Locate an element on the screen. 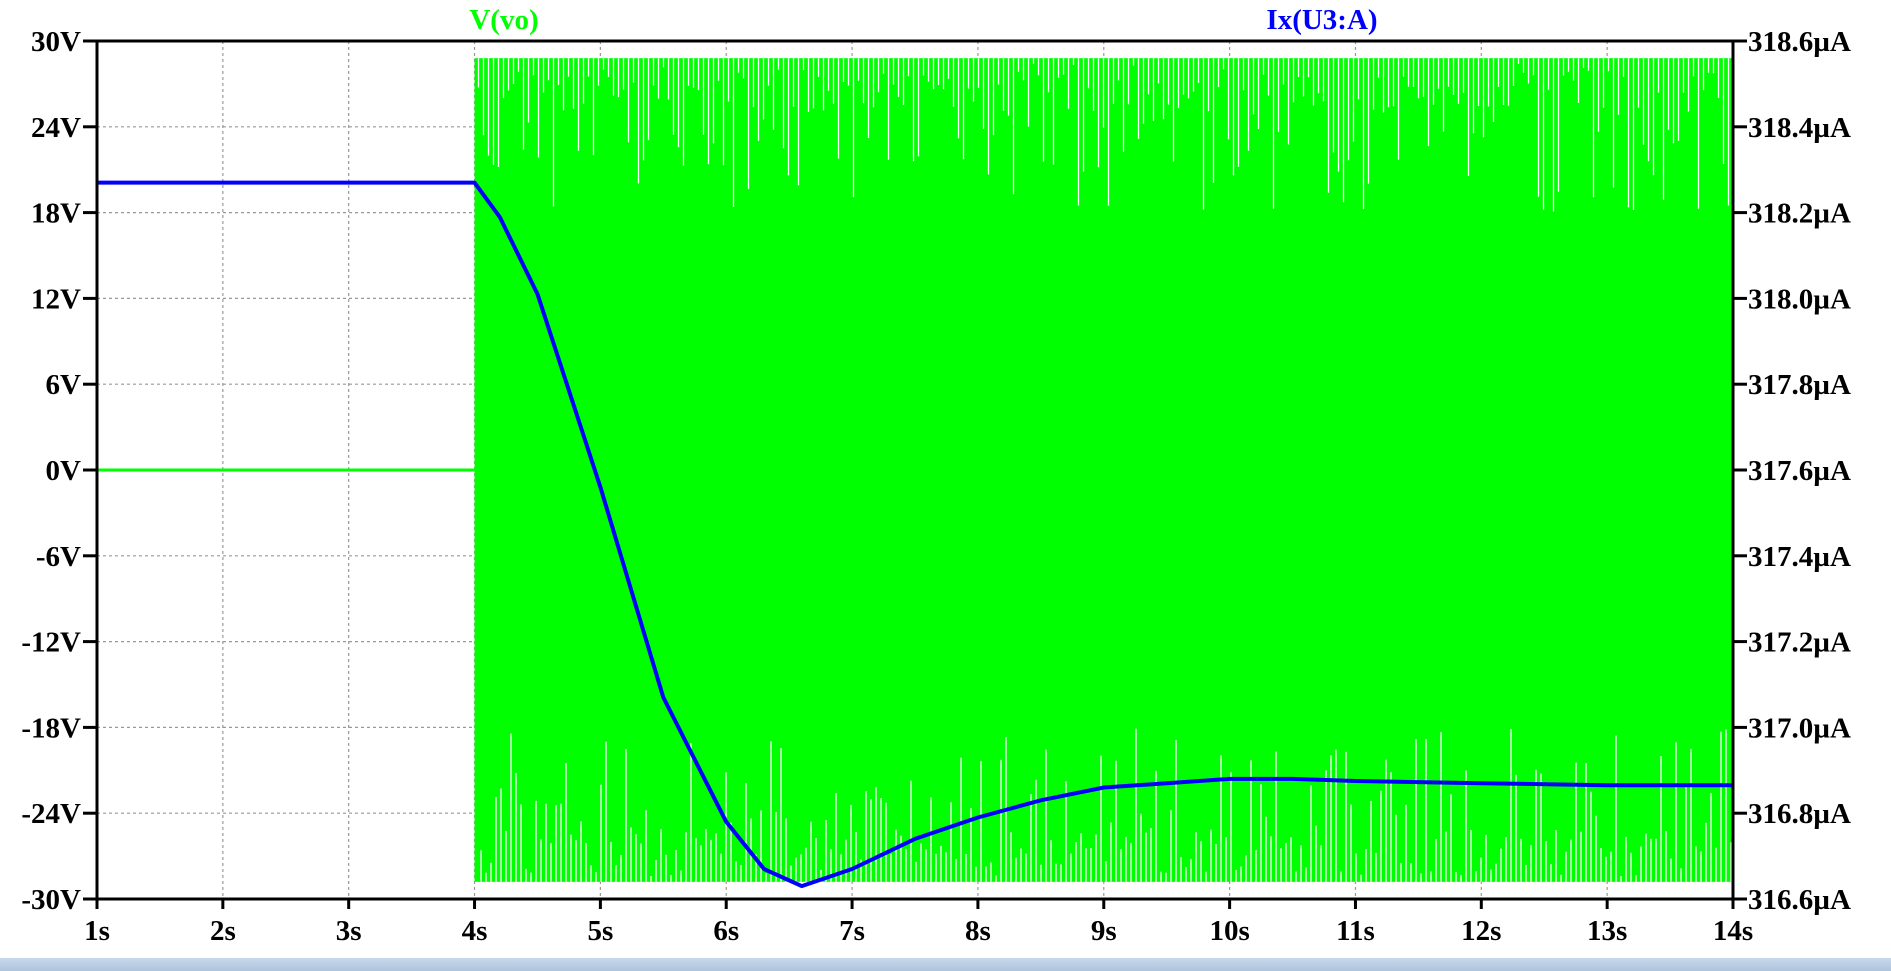  x-tick-label: 5s is located at coordinates (600, 931).